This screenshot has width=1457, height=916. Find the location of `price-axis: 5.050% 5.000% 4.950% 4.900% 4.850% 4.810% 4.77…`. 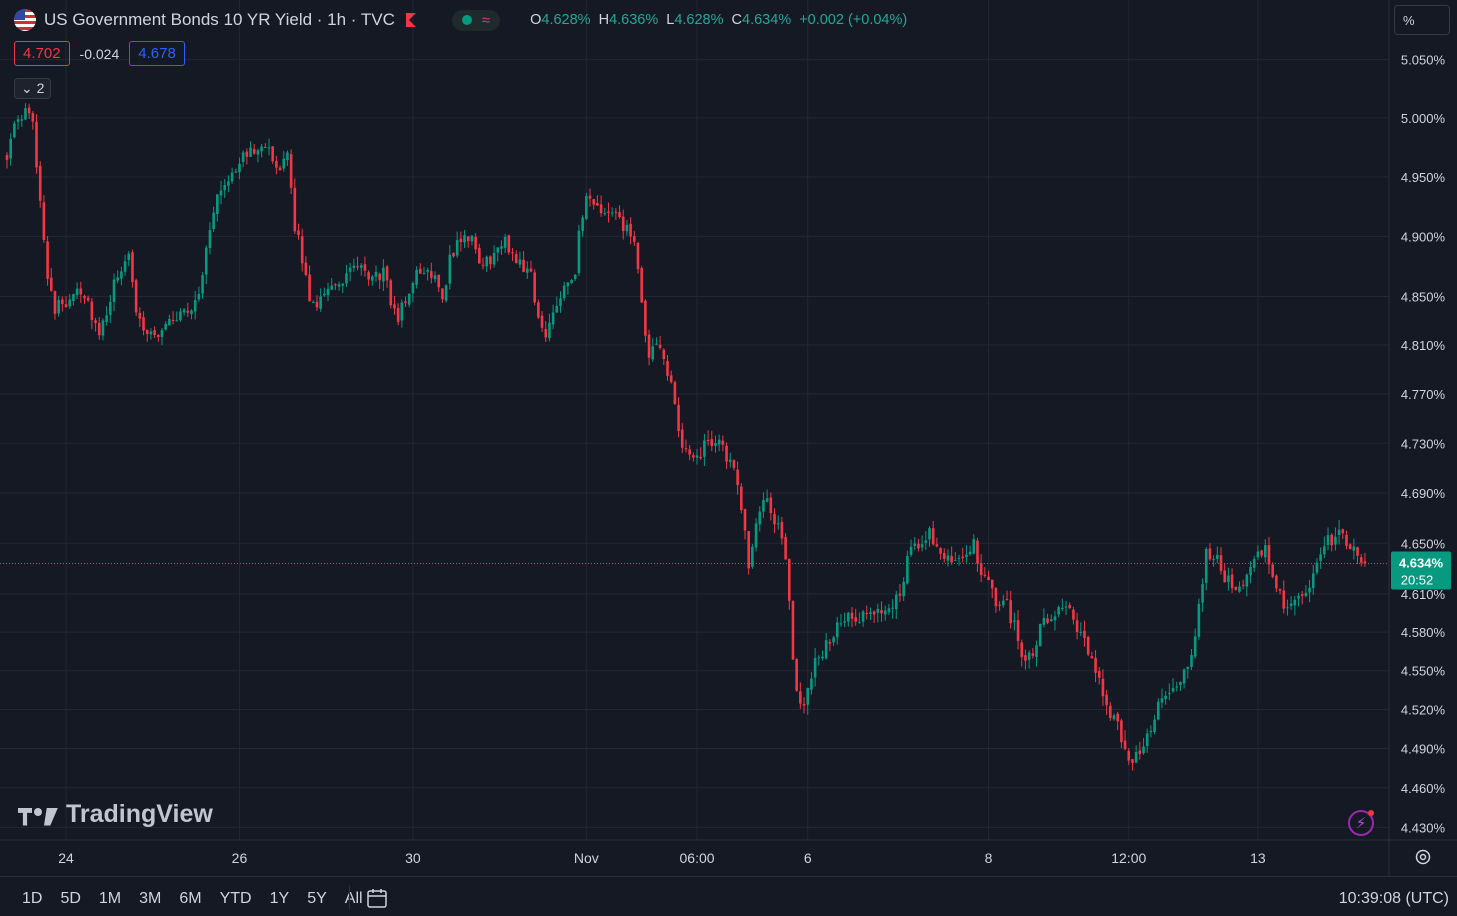

price-axis: 5.050% 5.000% 4.950% 4.900% 4.850% 4.810% 4.77… is located at coordinates (1423, 444).